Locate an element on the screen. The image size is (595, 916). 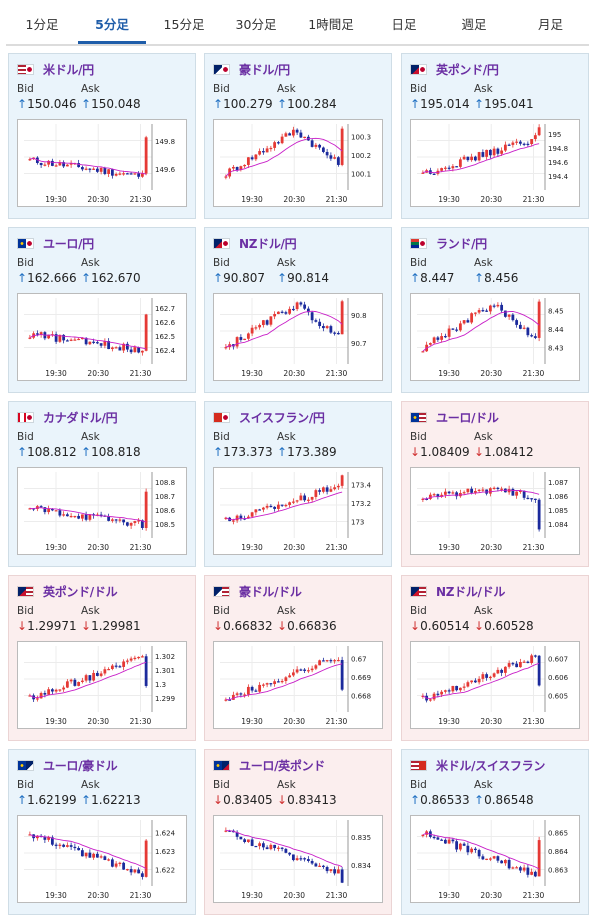
tab-3: 30分足 is located at coordinates (256, 24).